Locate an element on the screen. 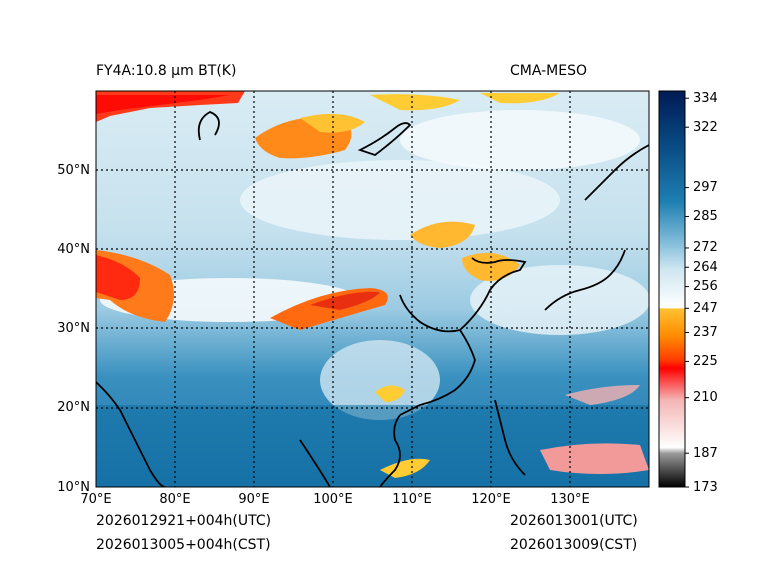  init-time-cst: 2026013005+004h(CST) is located at coordinates (183, 545).